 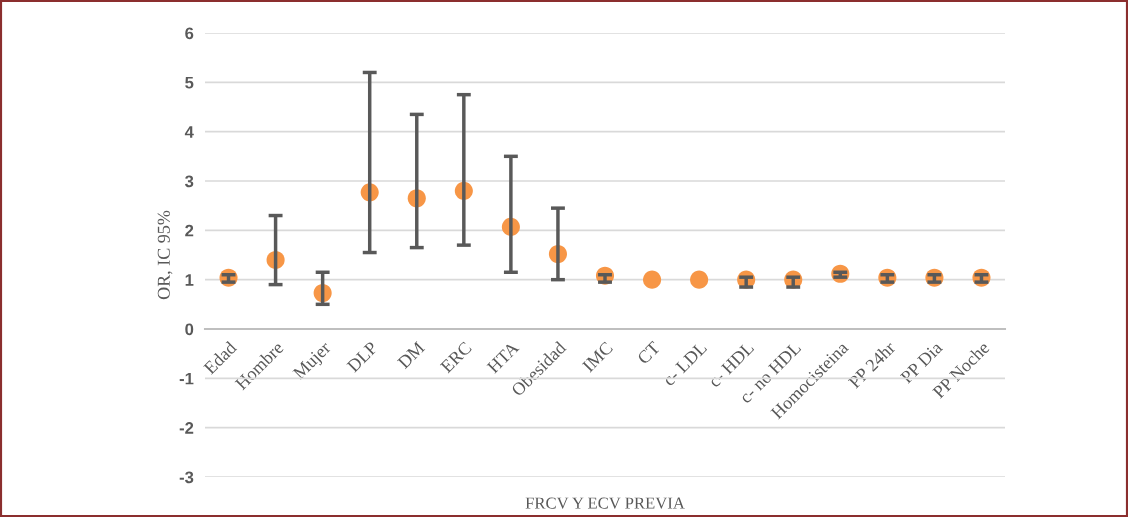 I want to click on y-tick-label: 1, so click(x=189, y=280).